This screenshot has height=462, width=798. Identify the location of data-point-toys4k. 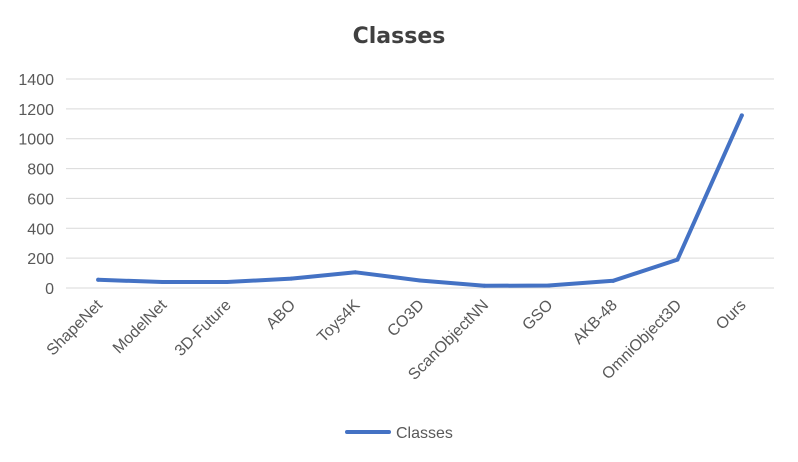
(355, 272).